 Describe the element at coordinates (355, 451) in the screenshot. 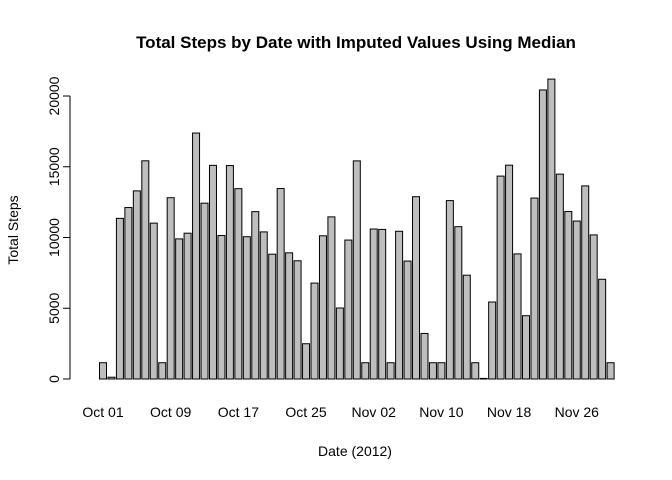

I see `x-axis-label: Date (2012)` at that location.